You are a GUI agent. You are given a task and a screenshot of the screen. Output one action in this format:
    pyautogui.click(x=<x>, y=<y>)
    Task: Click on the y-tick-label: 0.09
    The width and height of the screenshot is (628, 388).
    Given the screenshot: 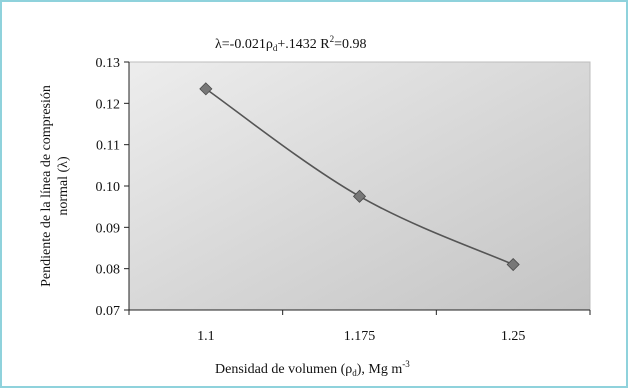 What is the action you would take?
    pyautogui.click(x=108, y=228)
    